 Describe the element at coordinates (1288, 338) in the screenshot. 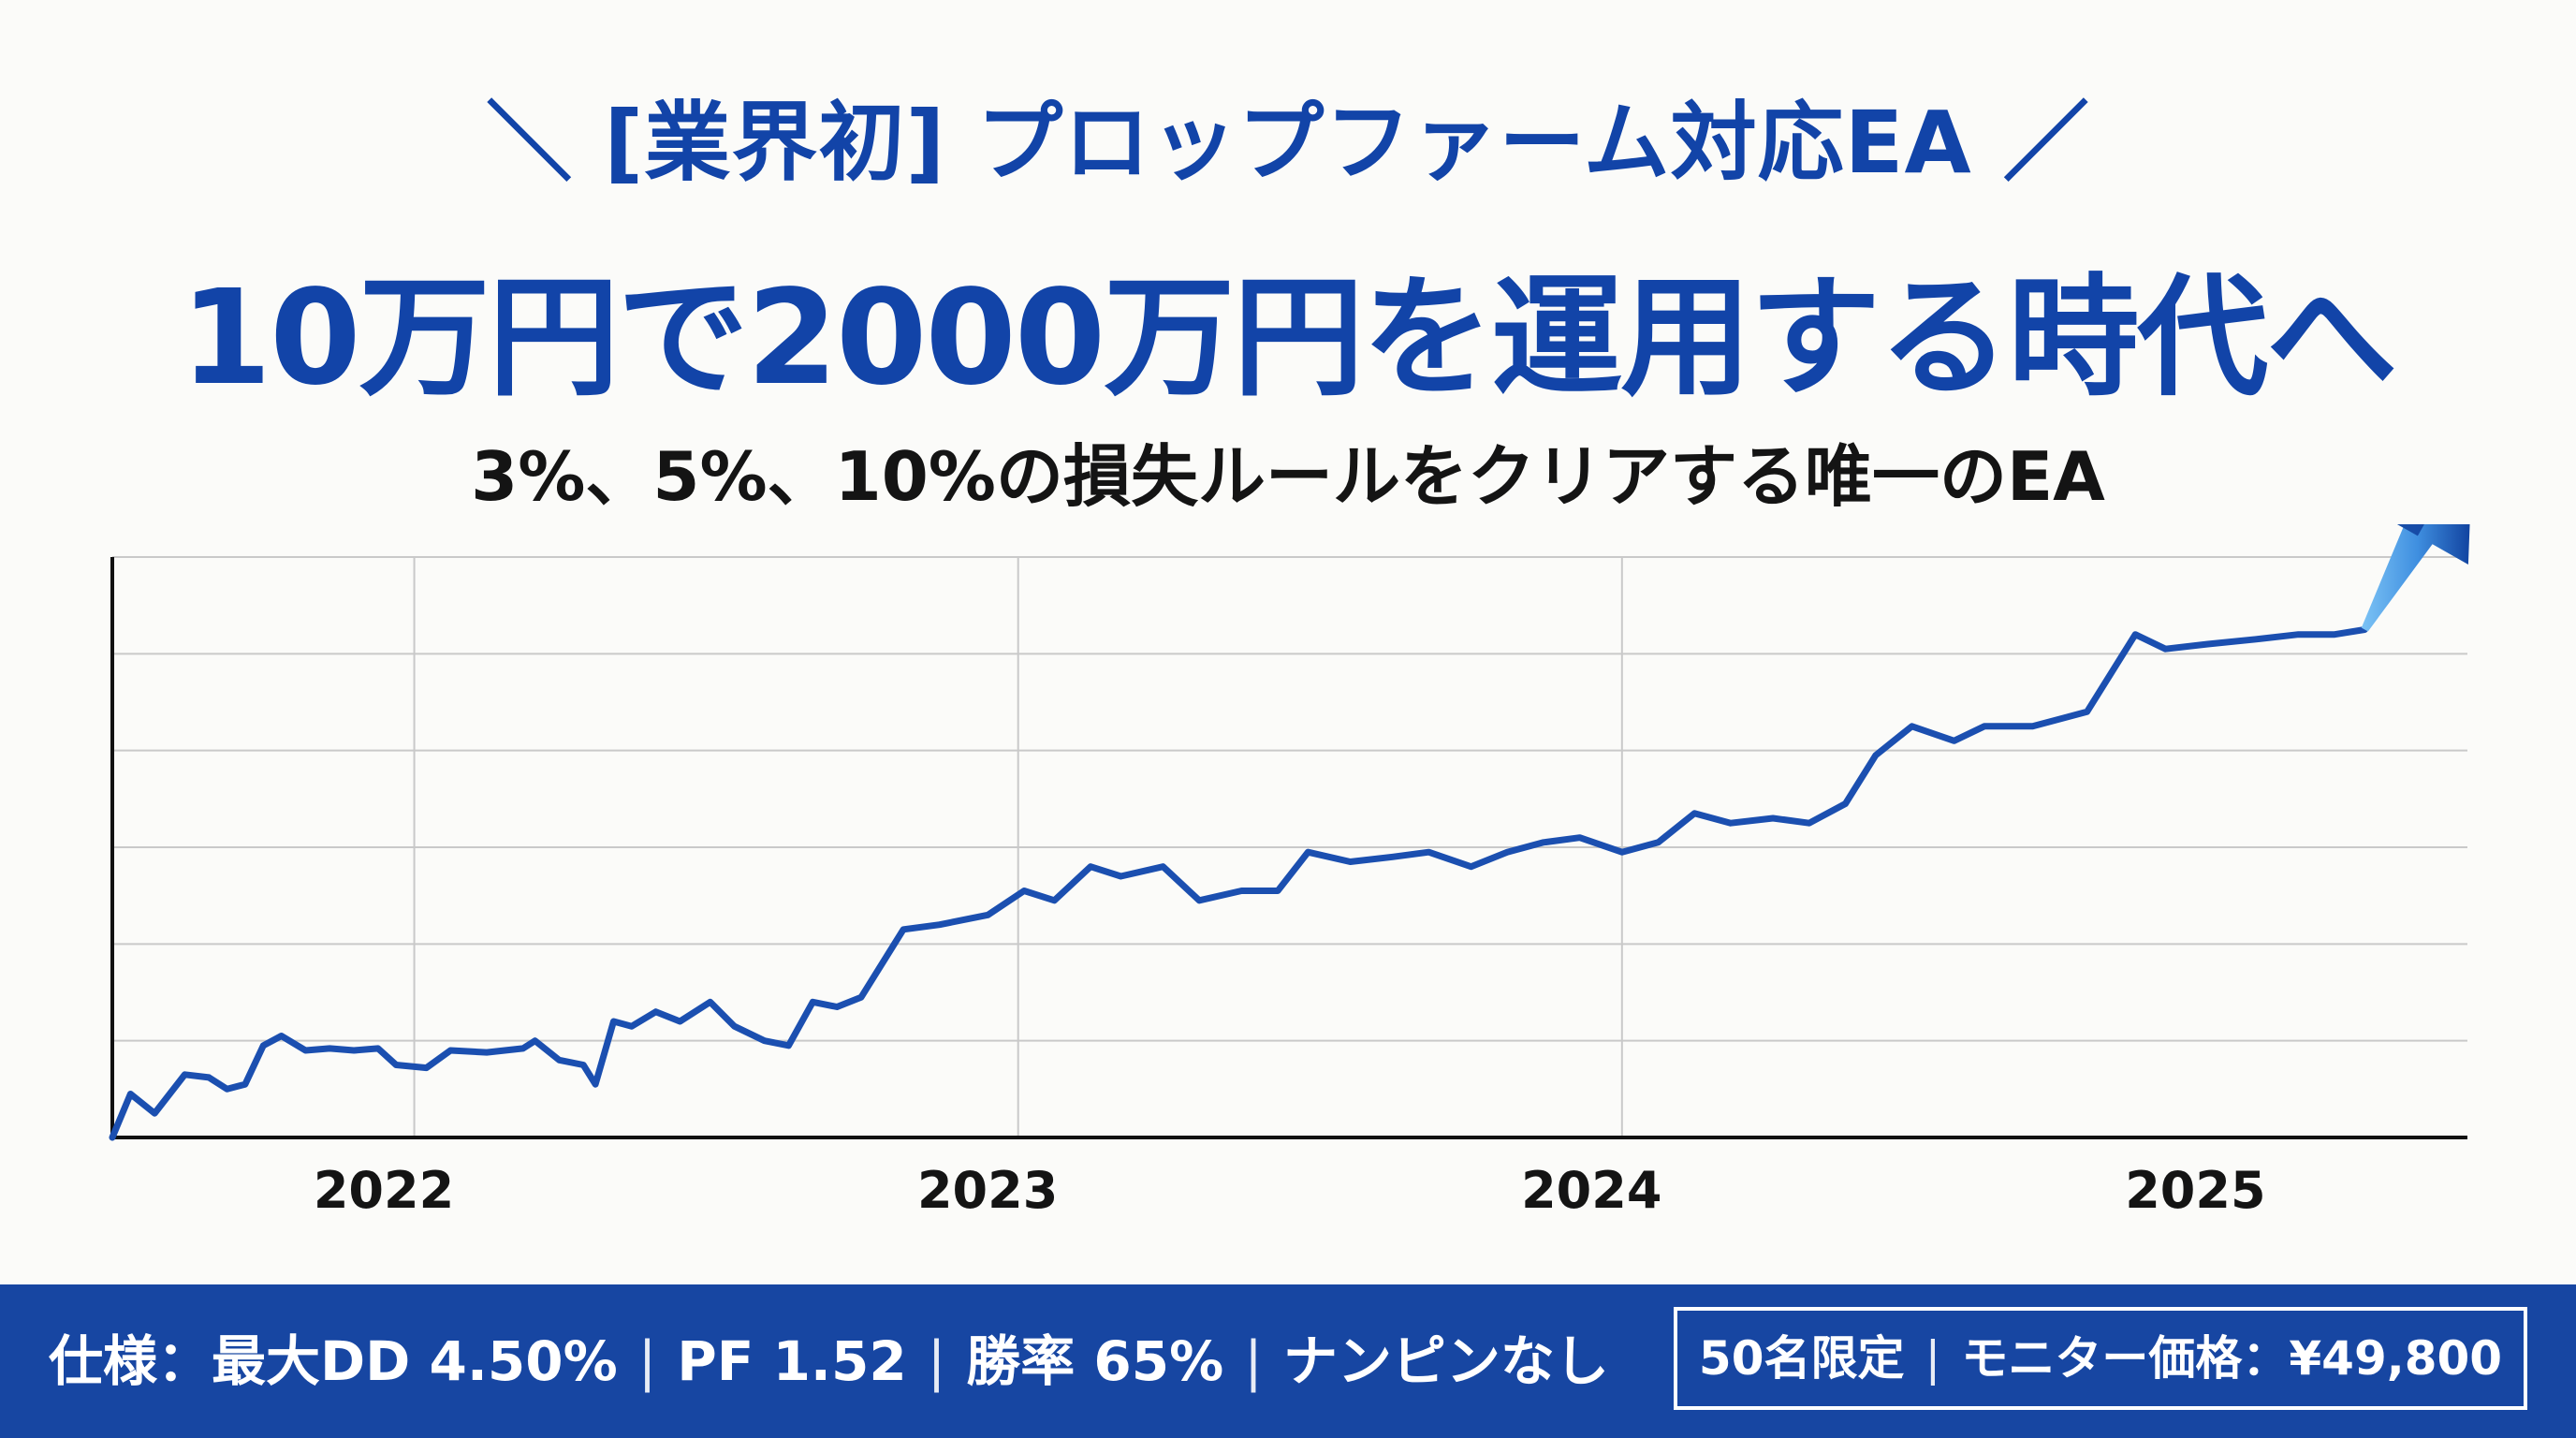

I see `title-line-2: 10万円で2000万円を運用する時代へ` at that location.